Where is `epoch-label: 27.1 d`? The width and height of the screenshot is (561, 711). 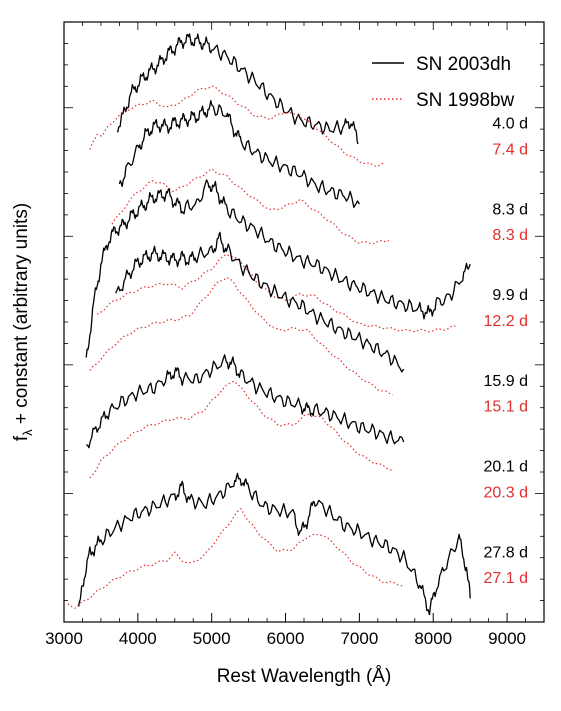 epoch-label: 27.1 d is located at coordinates (506, 578).